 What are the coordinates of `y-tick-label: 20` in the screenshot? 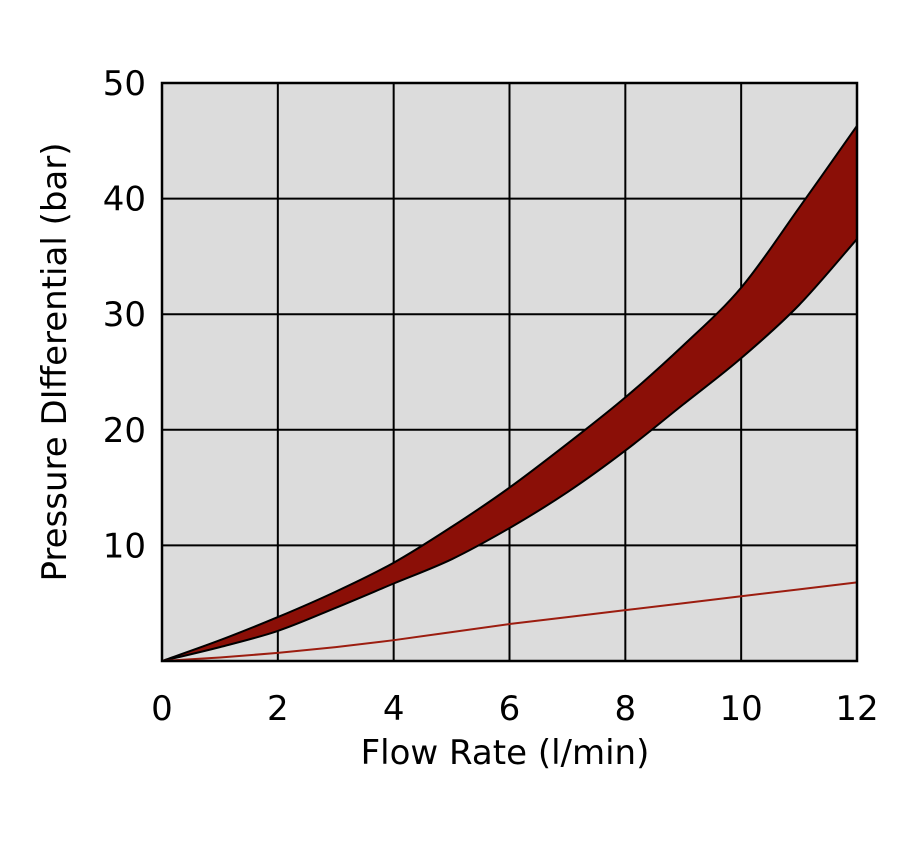 It's located at (124, 431).